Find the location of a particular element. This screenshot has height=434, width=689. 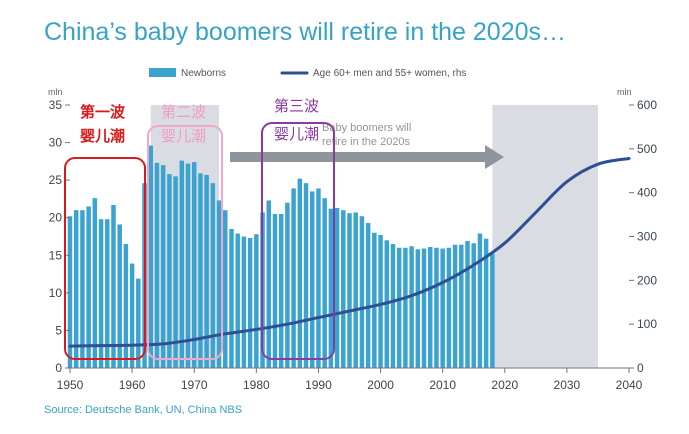

wave1-label-line1: 第一波 is located at coordinates (103, 112).